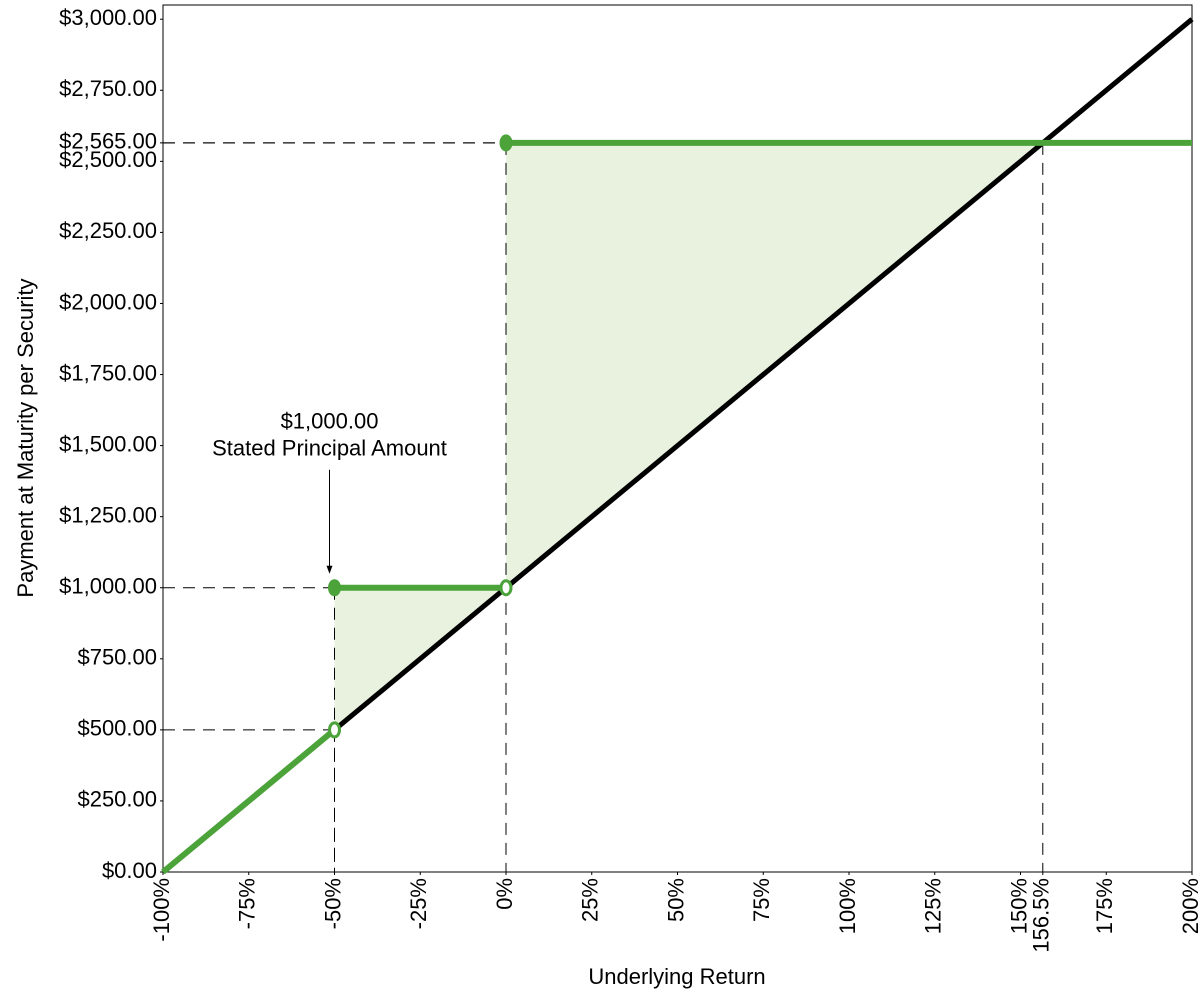  Describe the element at coordinates (1018, 906) in the screenshot. I see `x-tick-label: 150%` at that location.